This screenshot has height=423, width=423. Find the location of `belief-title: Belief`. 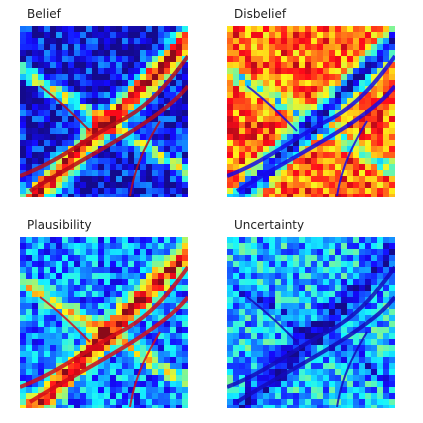

belief-title: Belief is located at coordinates (44, 14).